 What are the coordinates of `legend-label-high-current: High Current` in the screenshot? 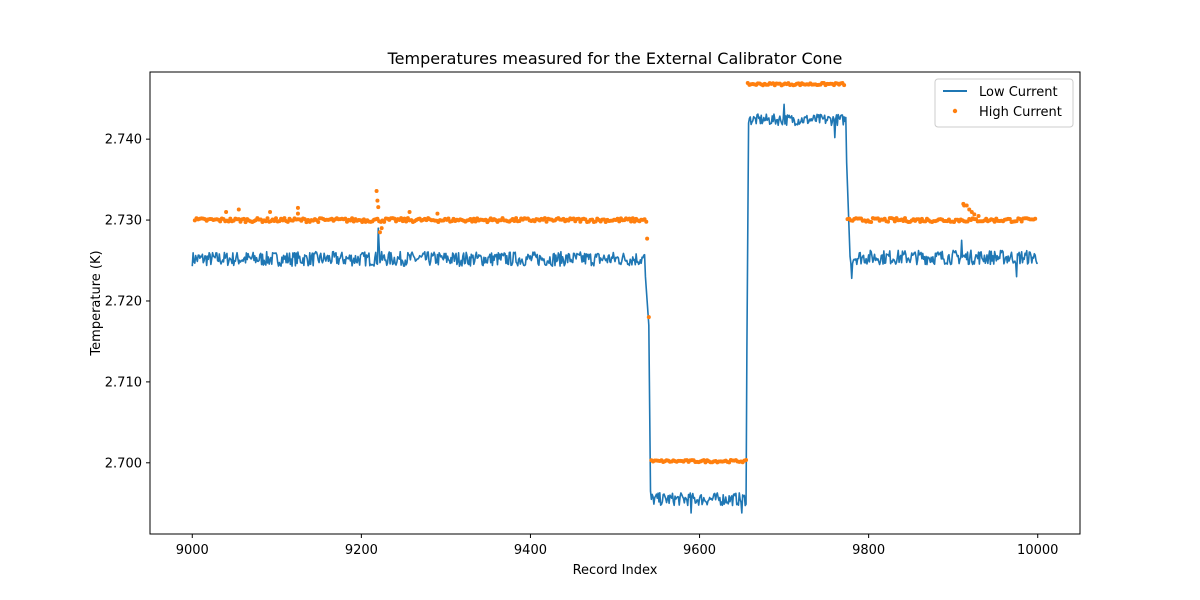 It's located at (1020, 112).